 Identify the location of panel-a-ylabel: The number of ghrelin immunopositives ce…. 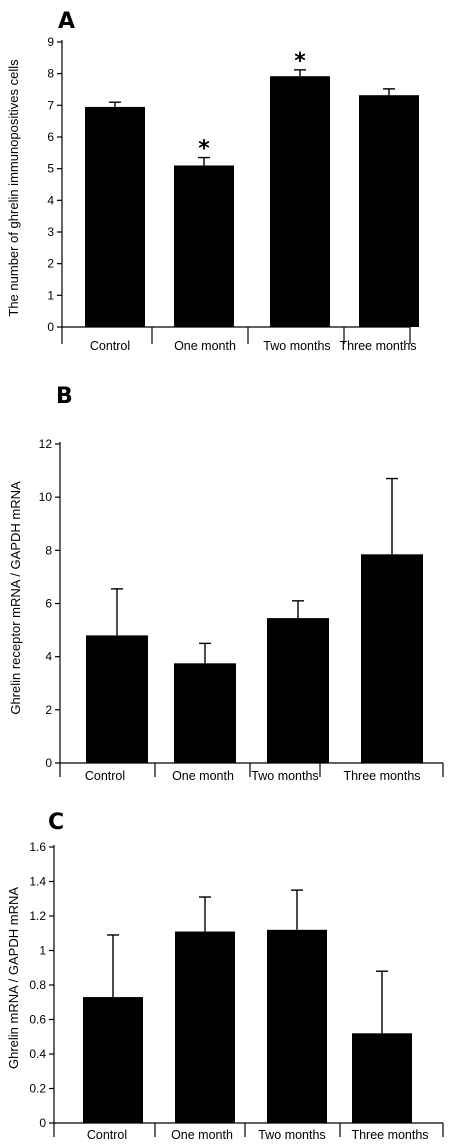
(13, 188).